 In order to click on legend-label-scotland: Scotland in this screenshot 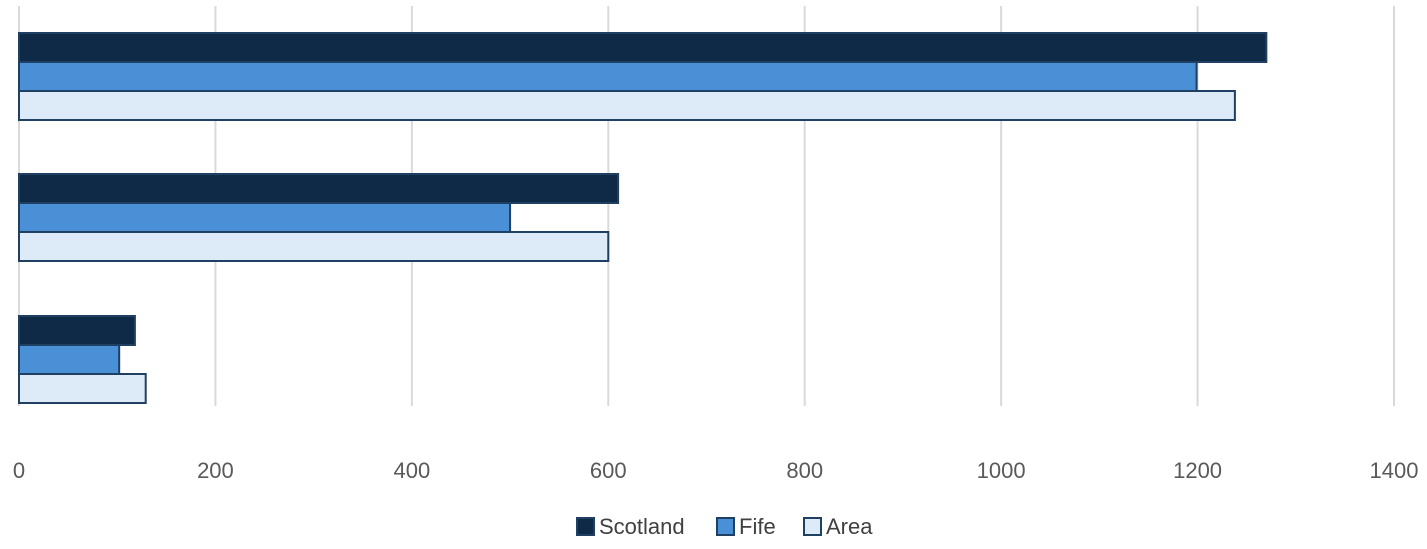, I will do `click(642, 526)`.